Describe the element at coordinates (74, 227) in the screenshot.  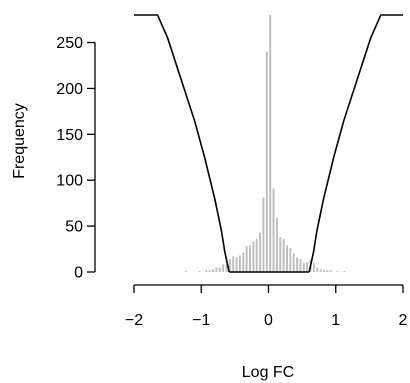
I see `y-tick-label-1: 50` at that location.